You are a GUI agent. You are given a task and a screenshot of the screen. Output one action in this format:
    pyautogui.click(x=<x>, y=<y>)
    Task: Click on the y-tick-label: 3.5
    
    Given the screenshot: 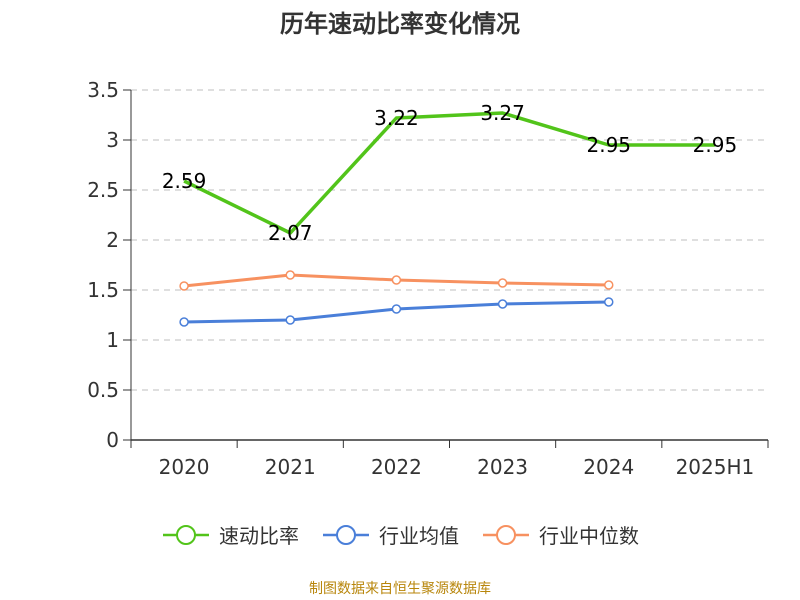 What is the action you would take?
    pyautogui.click(x=103, y=90)
    